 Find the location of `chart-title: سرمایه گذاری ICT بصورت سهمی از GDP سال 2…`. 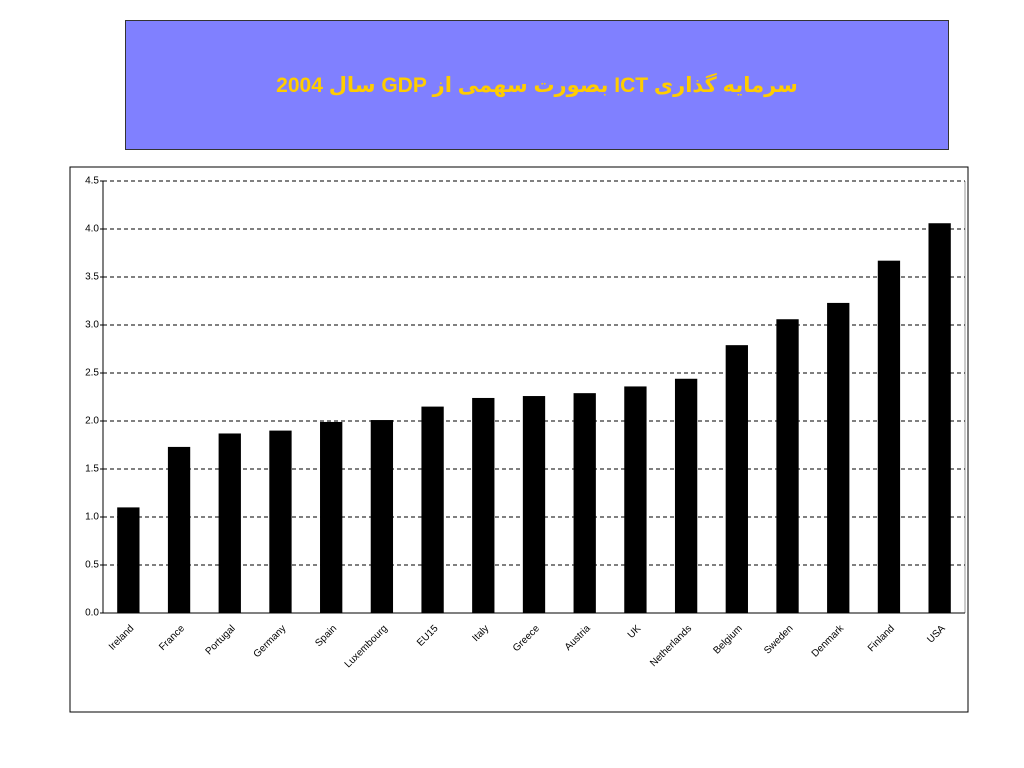

chart-title: سرمایه گذاری ICT بصورت سهمی از GDP سال 2… is located at coordinates (537, 85).